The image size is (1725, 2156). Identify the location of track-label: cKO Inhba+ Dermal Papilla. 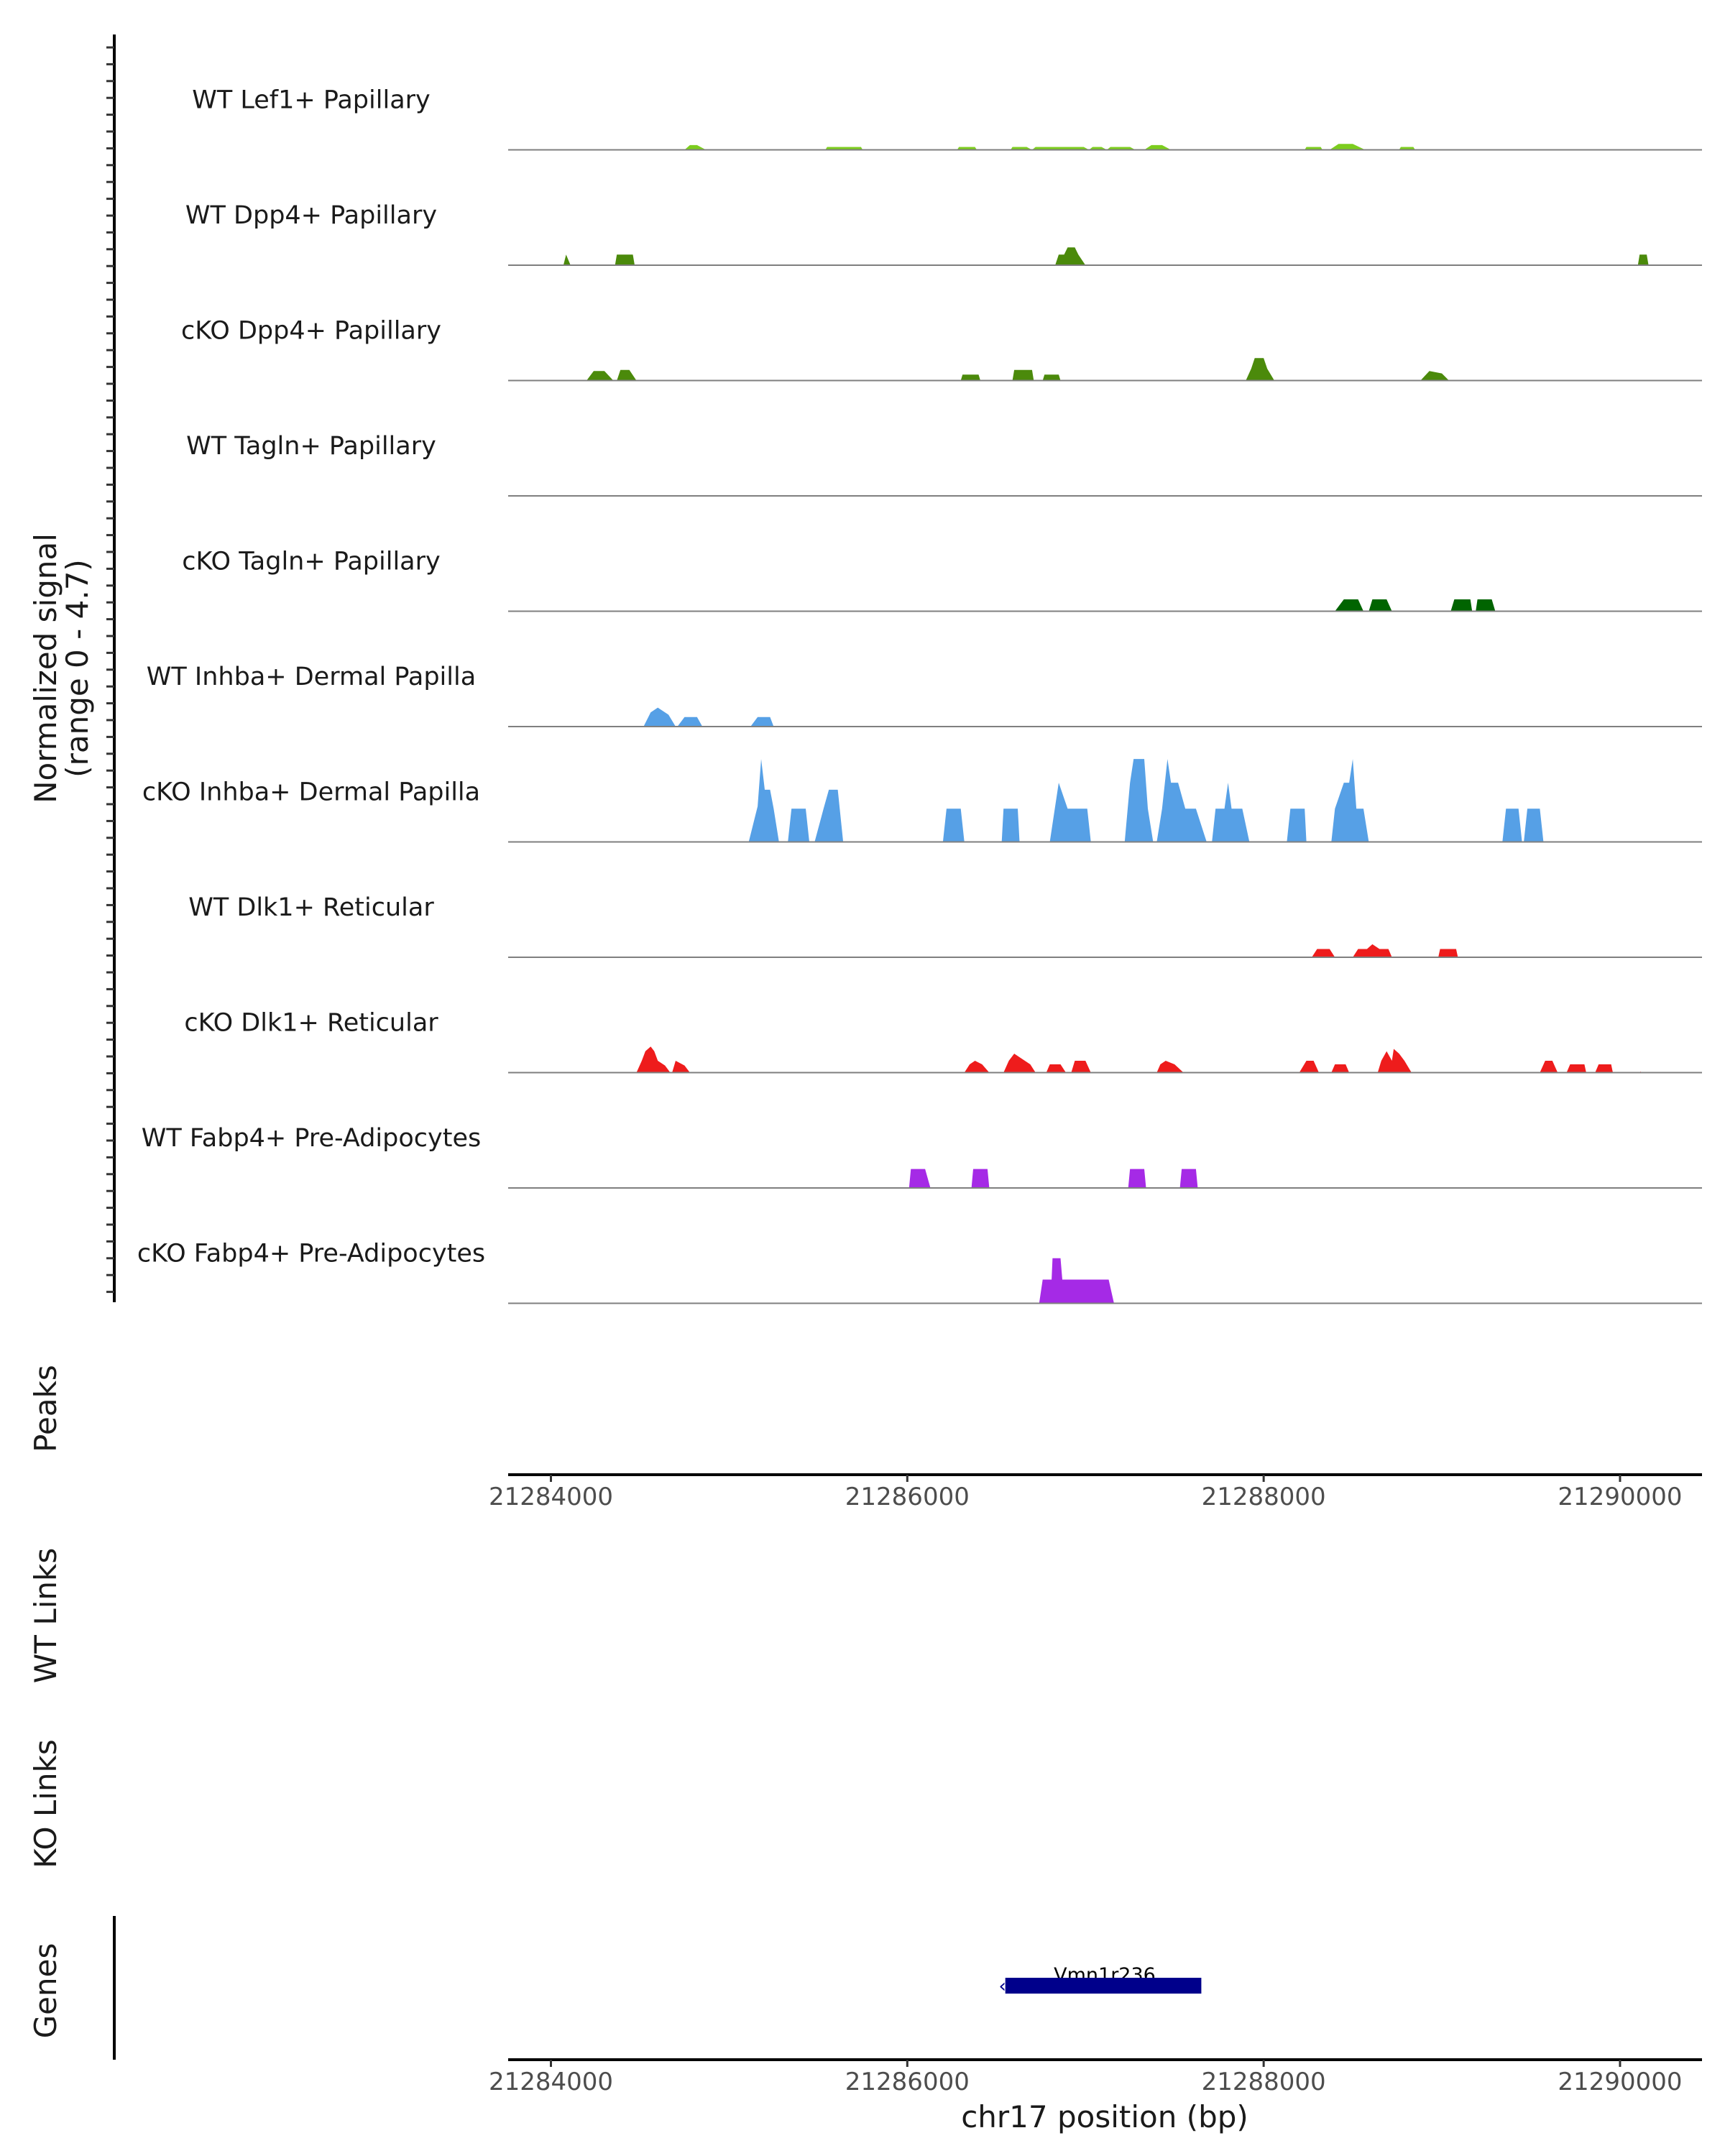
(311, 792).